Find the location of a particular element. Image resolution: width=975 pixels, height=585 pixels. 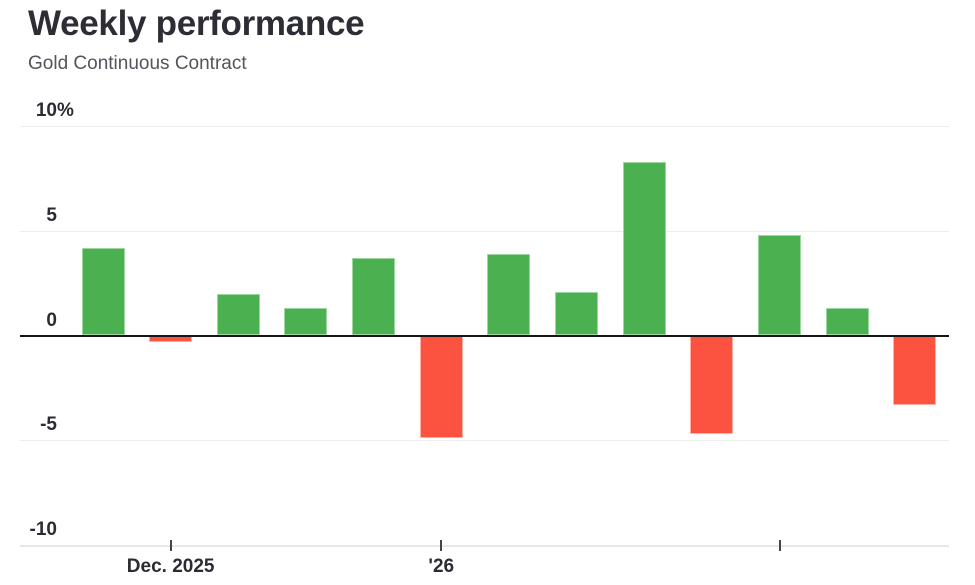

chart-subtitle: Gold Continuous Contract is located at coordinates (137, 63).